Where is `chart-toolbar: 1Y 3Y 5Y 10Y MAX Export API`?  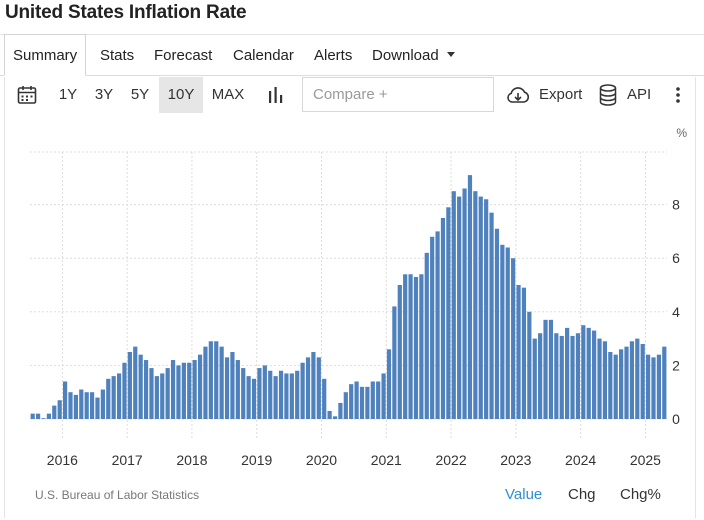
chart-toolbar: 1Y 3Y 5Y 10Y MAX Export API is located at coordinates (350, 95).